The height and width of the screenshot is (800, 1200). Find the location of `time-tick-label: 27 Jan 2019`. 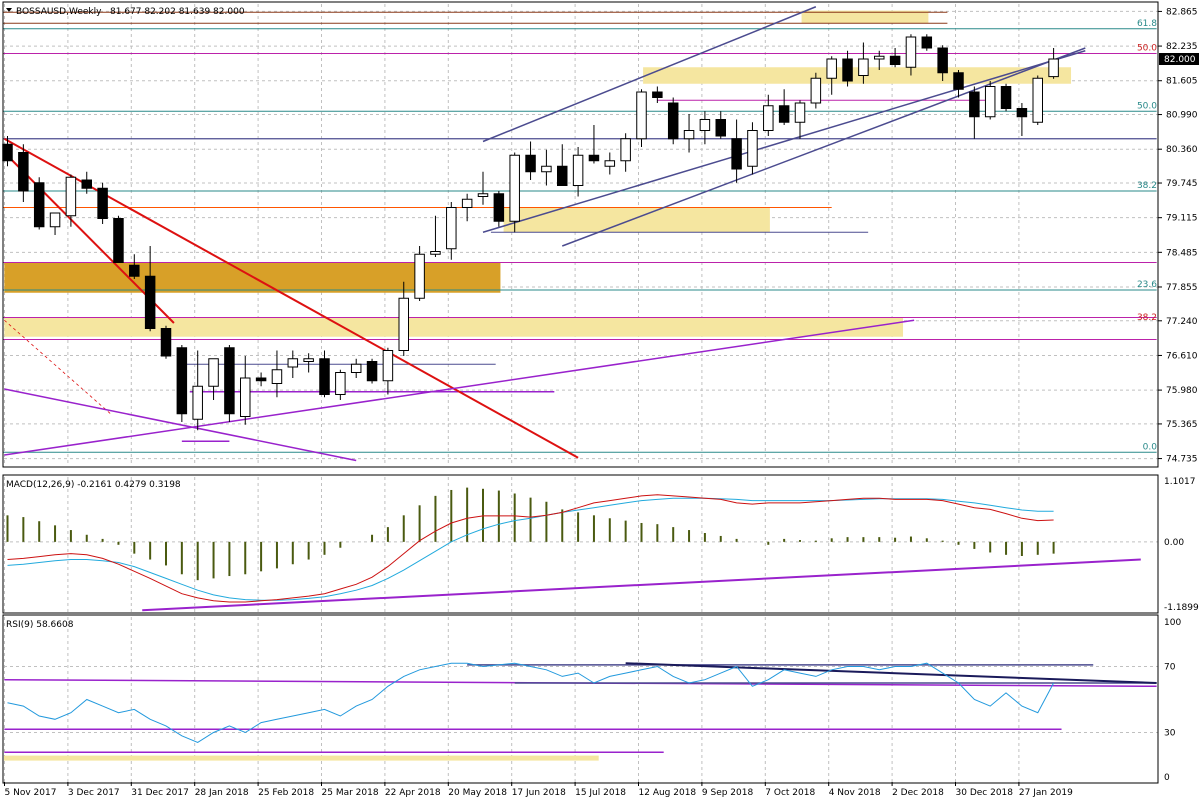

time-tick-label: 27 Jan 2019 is located at coordinates (1046, 793).